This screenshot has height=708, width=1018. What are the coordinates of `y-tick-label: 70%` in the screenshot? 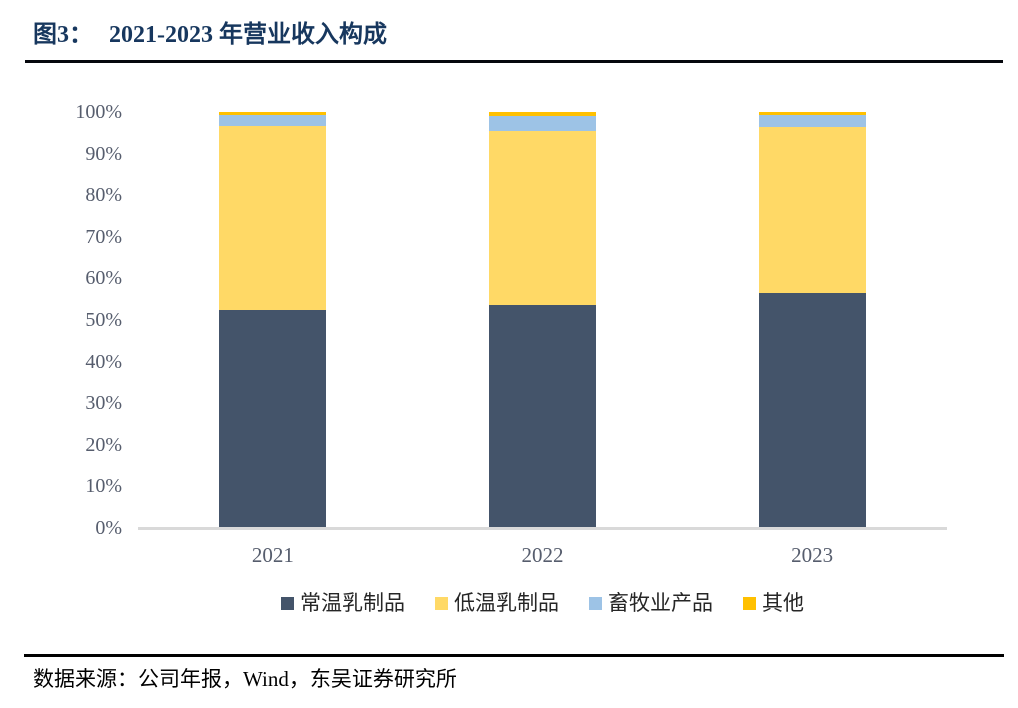 It's located at (103, 236).